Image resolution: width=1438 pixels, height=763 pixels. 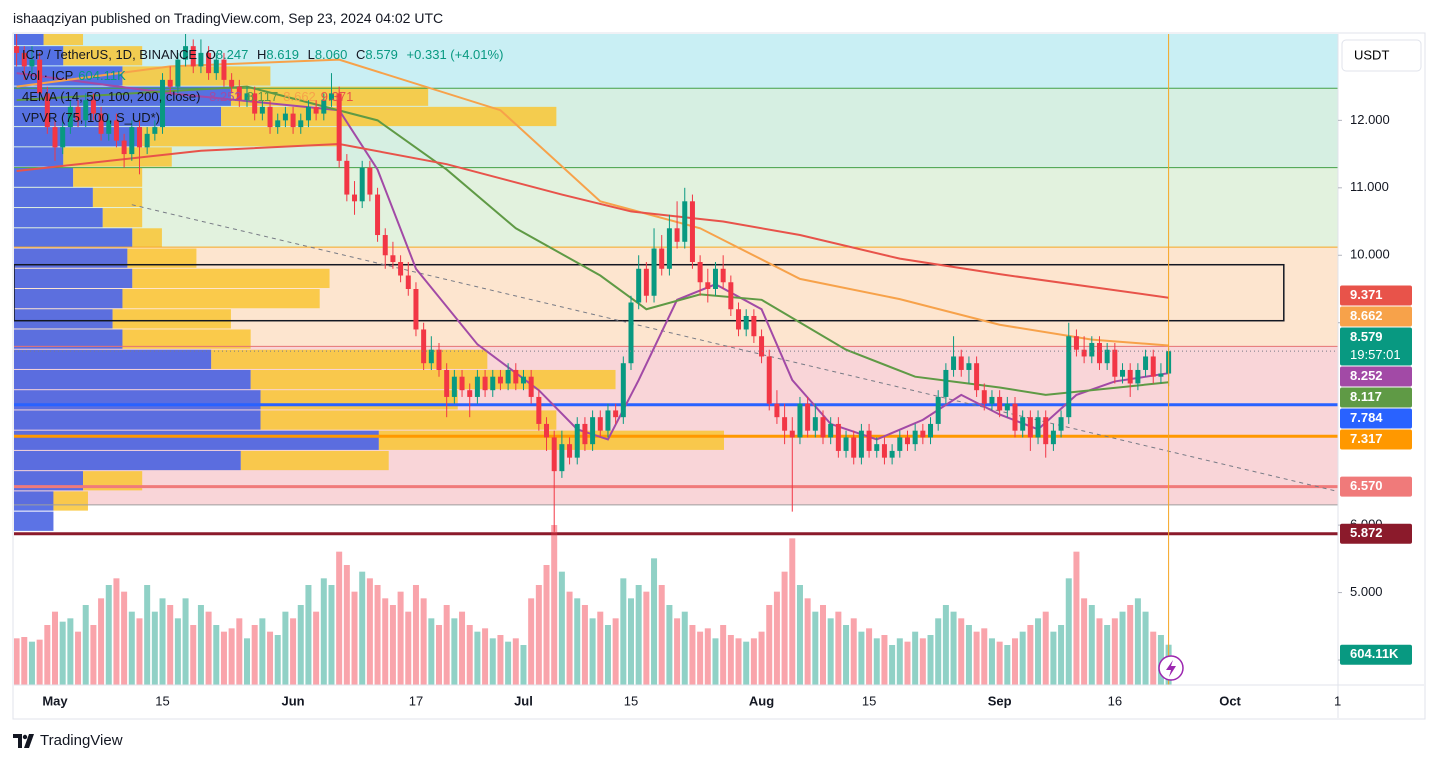 What do you see at coordinates (360, 54) in the screenshot?
I see `ohlc-name: C` at bounding box center [360, 54].